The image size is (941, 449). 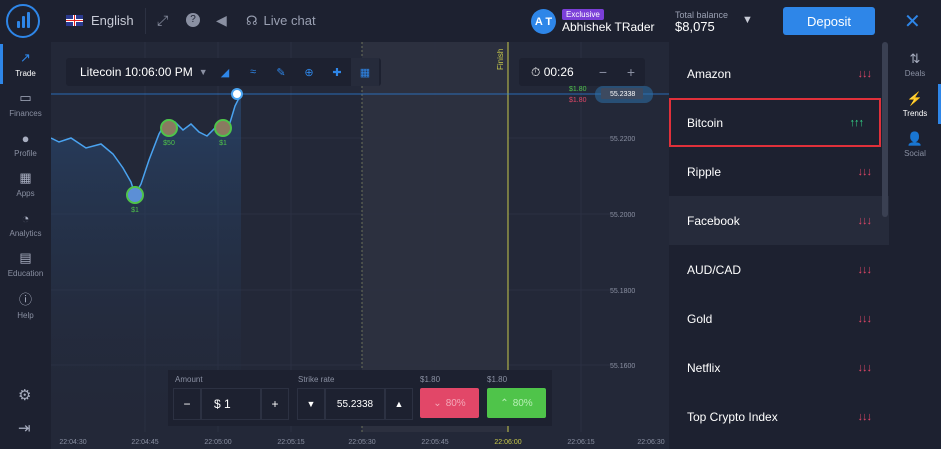 What do you see at coordinates (252, 20) in the screenshot?
I see `headset-icon: ☊` at bounding box center [252, 20].